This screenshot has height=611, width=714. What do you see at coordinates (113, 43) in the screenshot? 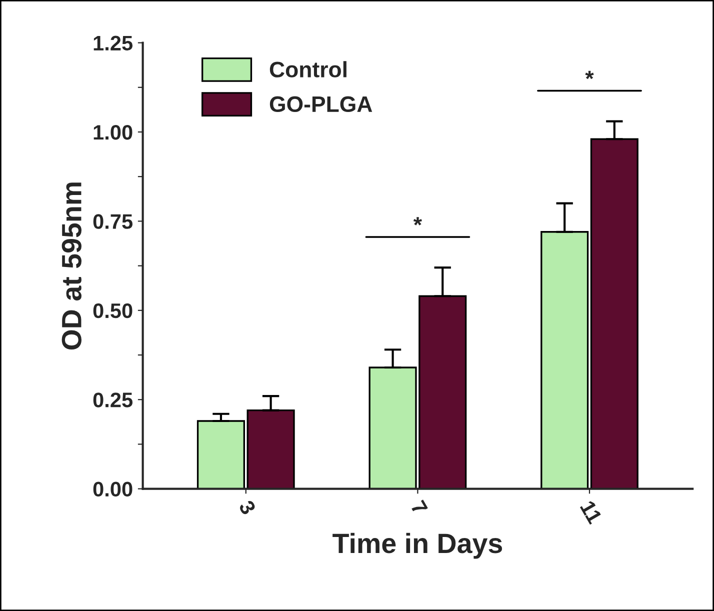
I see `y-tick-label: 1.25` at bounding box center [113, 43].